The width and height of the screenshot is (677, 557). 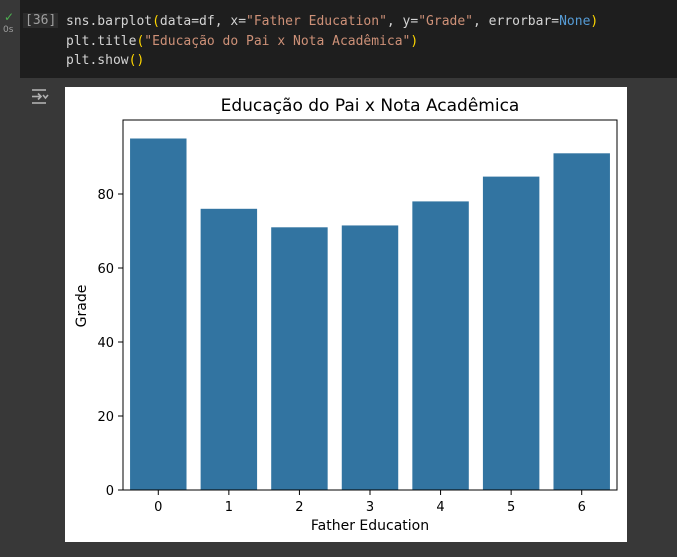 I want to click on x-axis: 0 1 2 3 4 5 6, so click(x=370, y=502).